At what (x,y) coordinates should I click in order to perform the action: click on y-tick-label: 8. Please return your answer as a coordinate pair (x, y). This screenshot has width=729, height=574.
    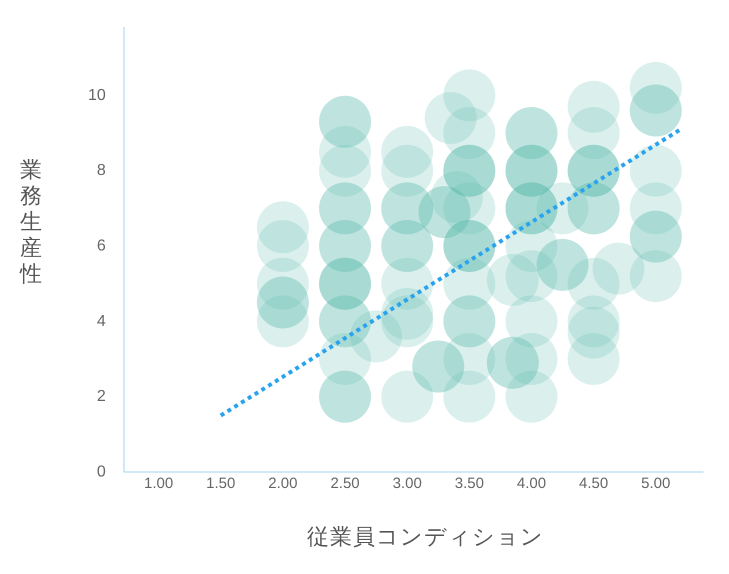
    Looking at the image, I should click on (101, 171).